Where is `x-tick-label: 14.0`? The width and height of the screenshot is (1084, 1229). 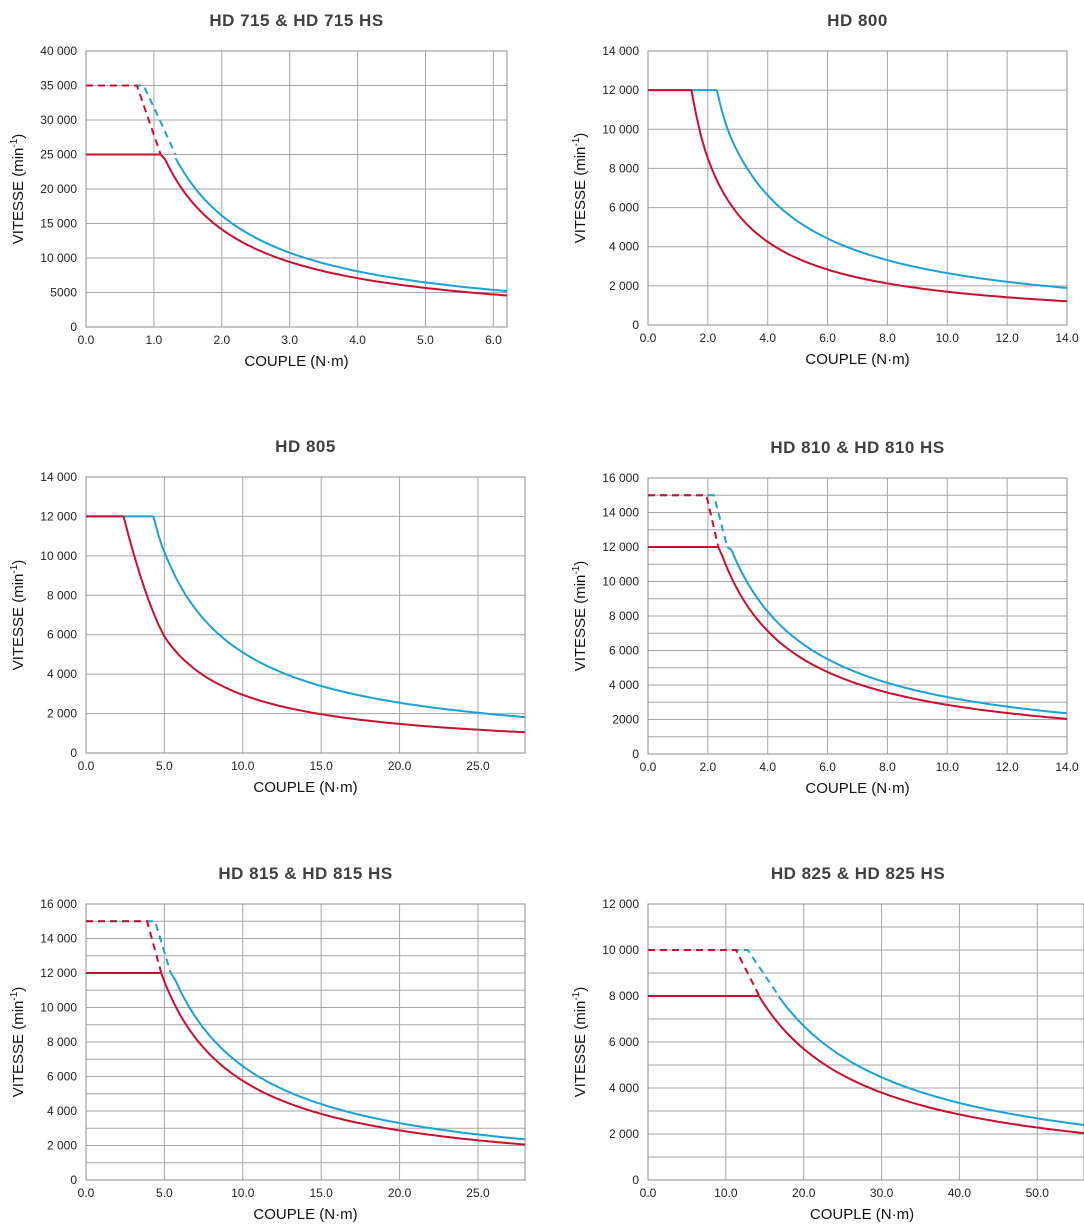 x-tick-label: 14.0 is located at coordinates (1067, 338).